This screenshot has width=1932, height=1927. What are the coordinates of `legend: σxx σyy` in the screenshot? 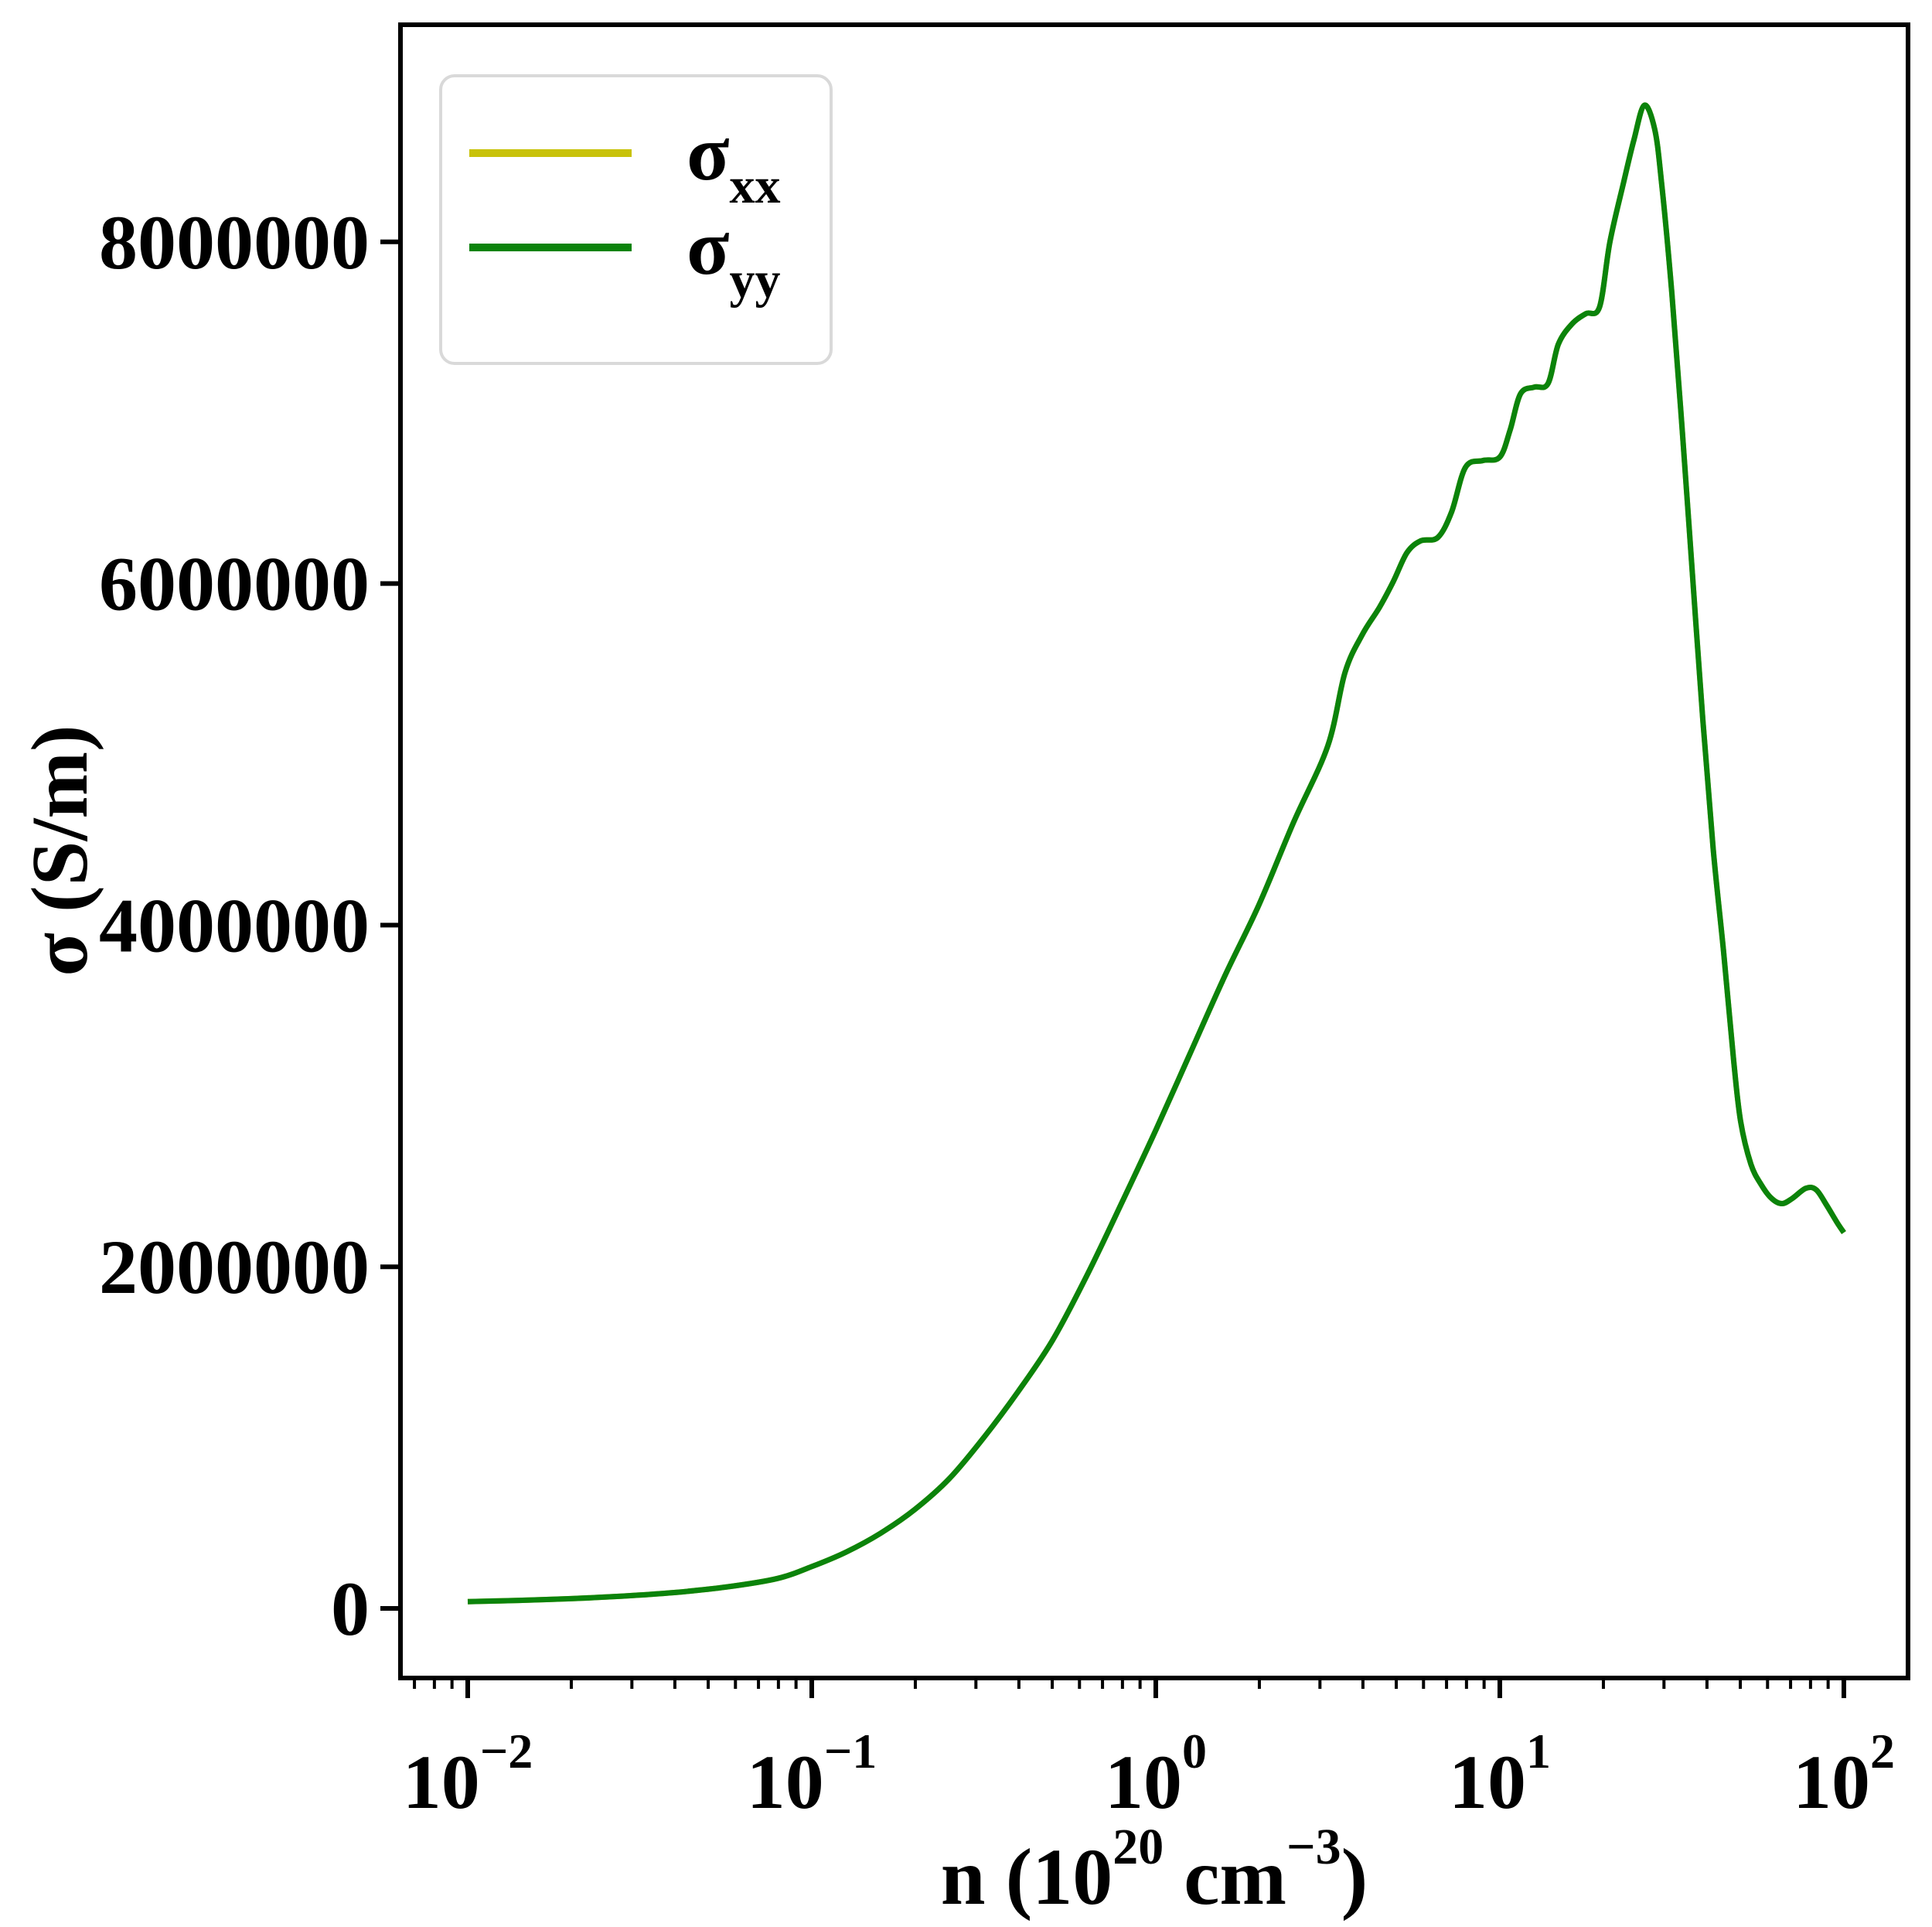 It's located at (636, 219).